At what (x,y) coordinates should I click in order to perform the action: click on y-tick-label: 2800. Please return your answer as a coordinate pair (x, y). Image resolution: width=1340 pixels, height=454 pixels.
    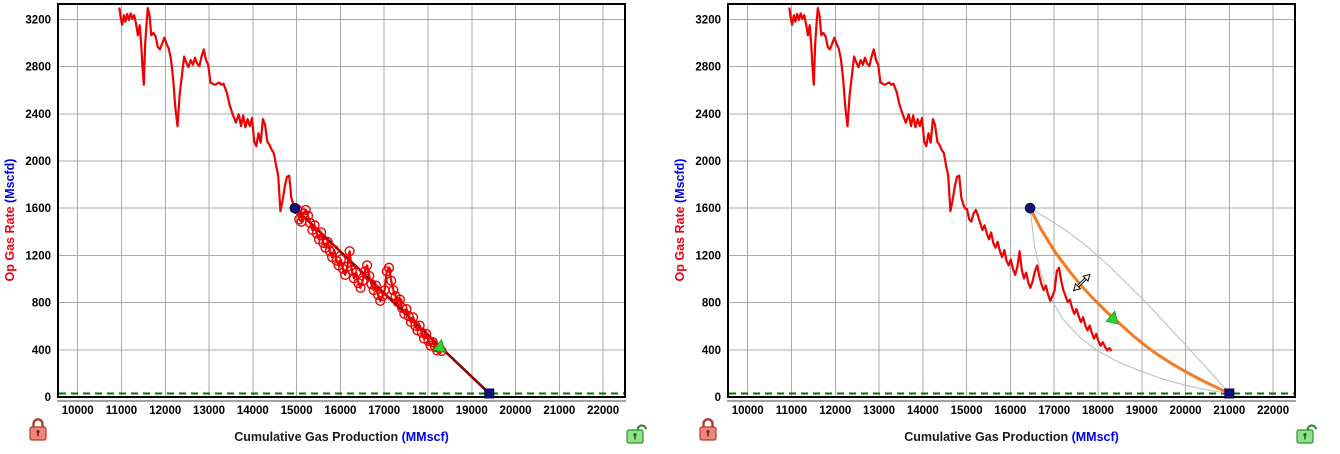
    Looking at the image, I should click on (38, 68).